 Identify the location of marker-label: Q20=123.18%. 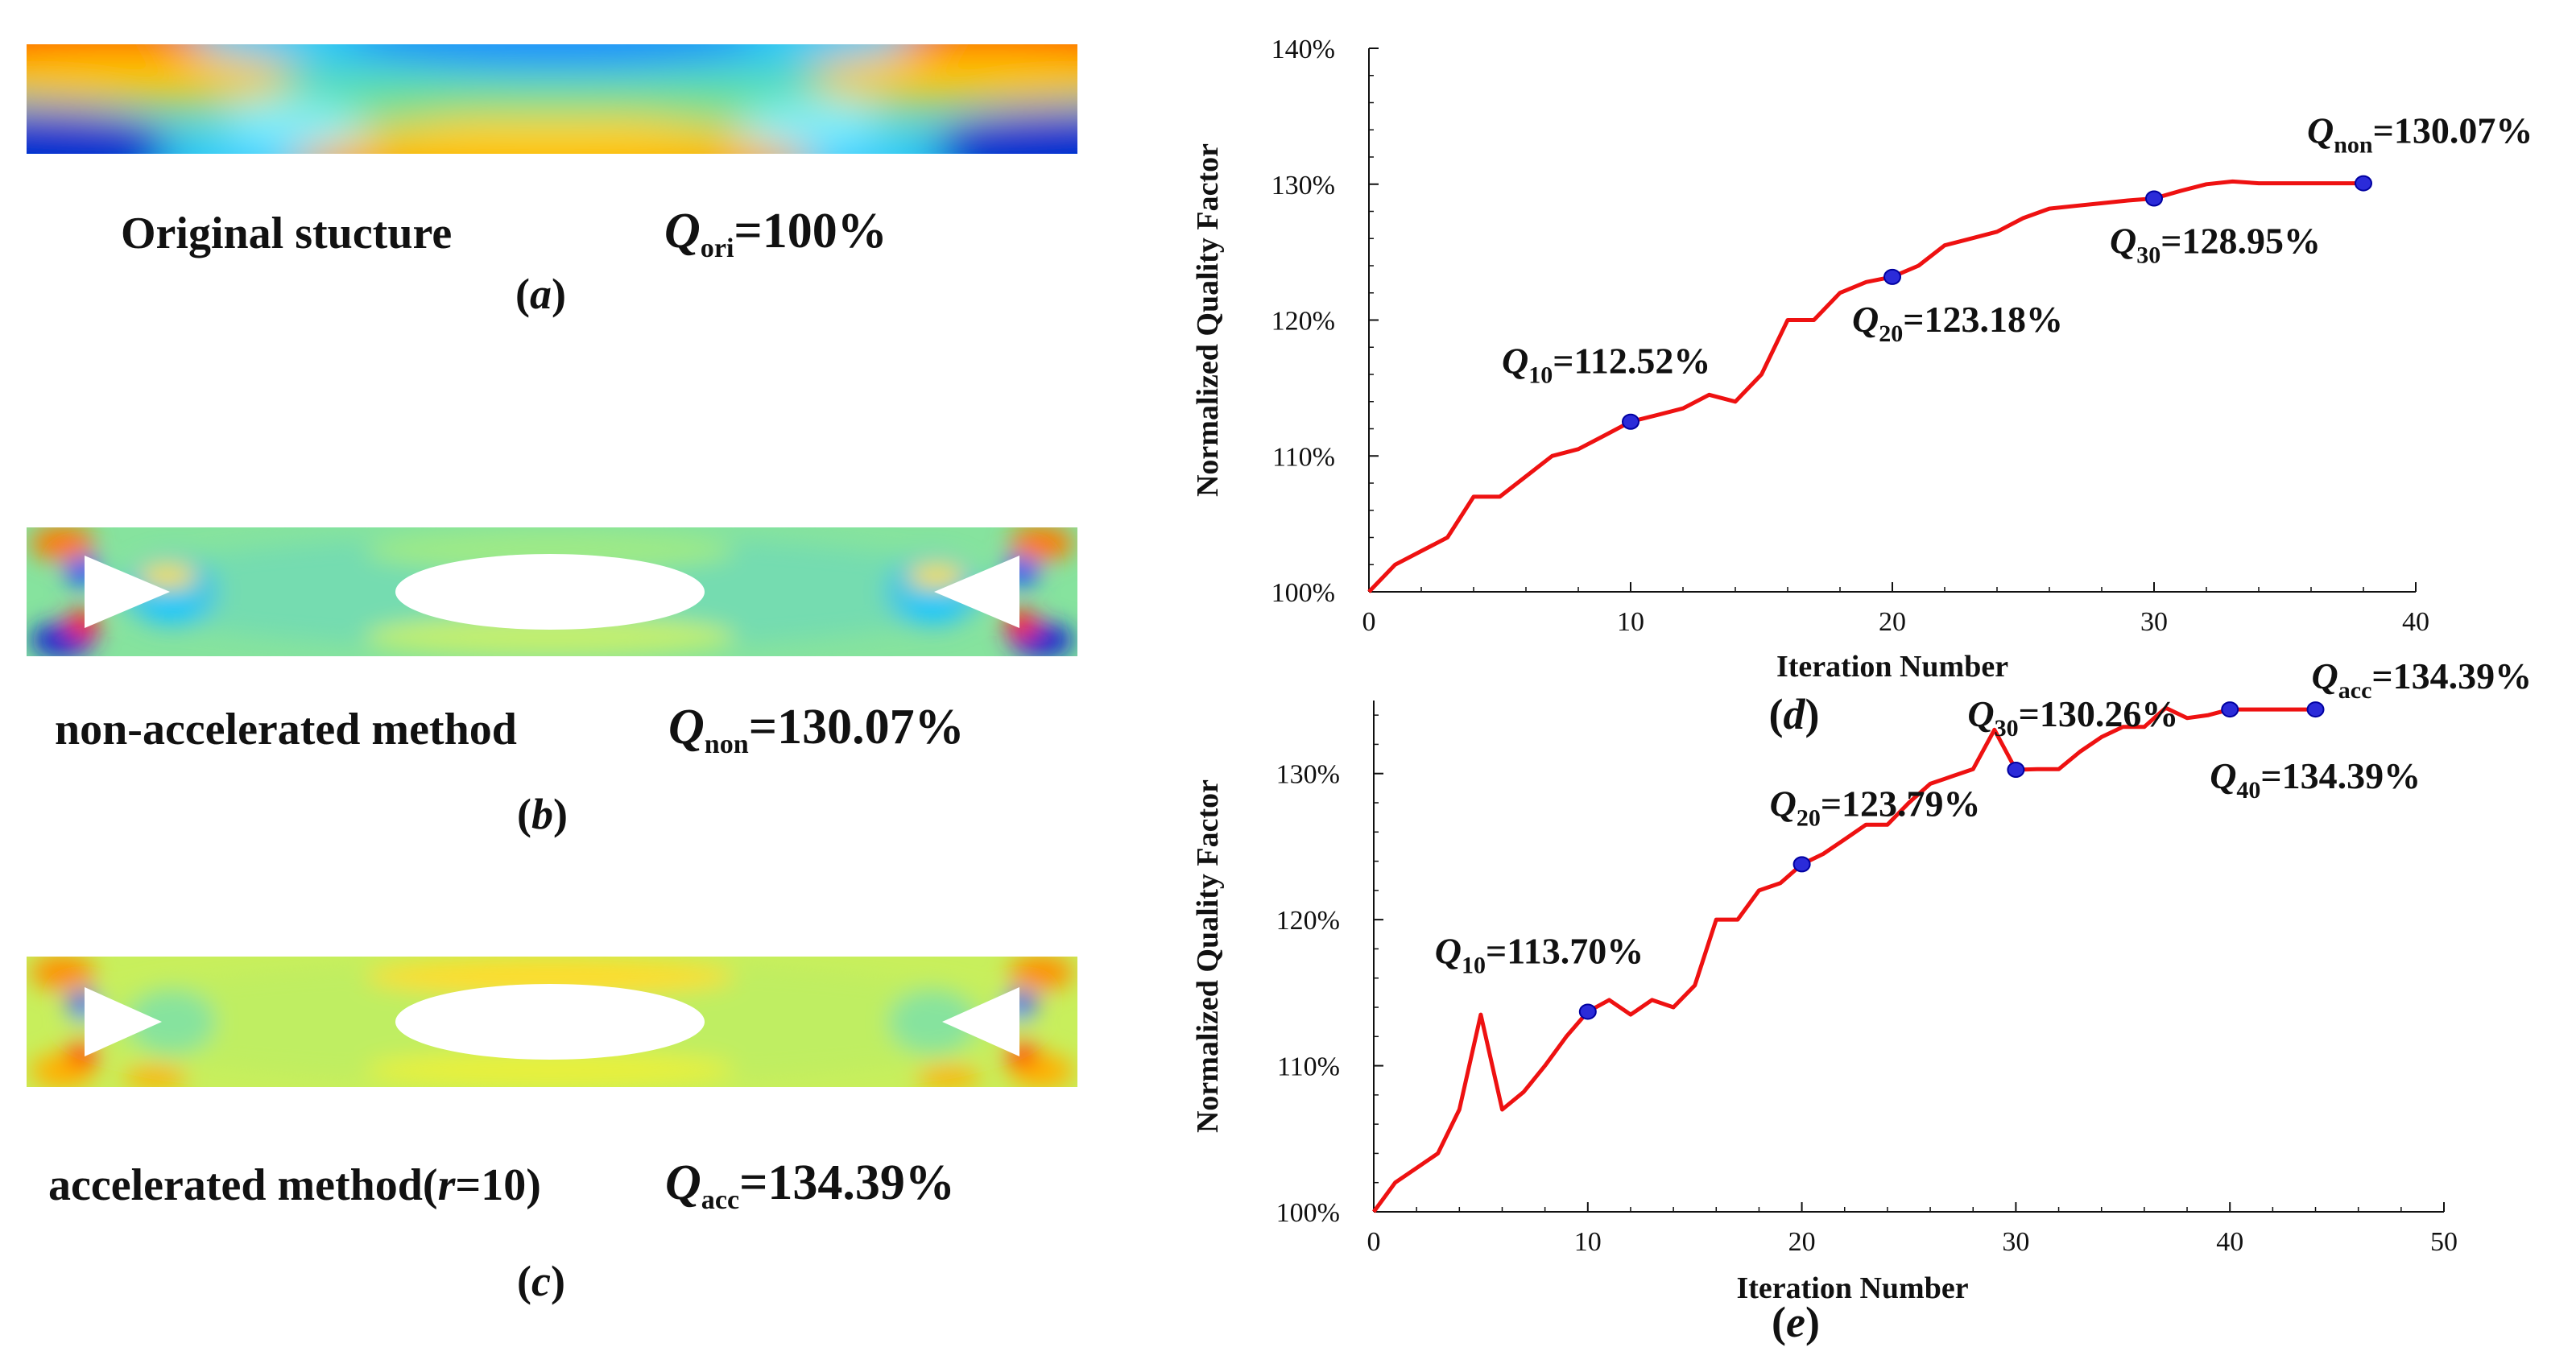
(1958, 323).